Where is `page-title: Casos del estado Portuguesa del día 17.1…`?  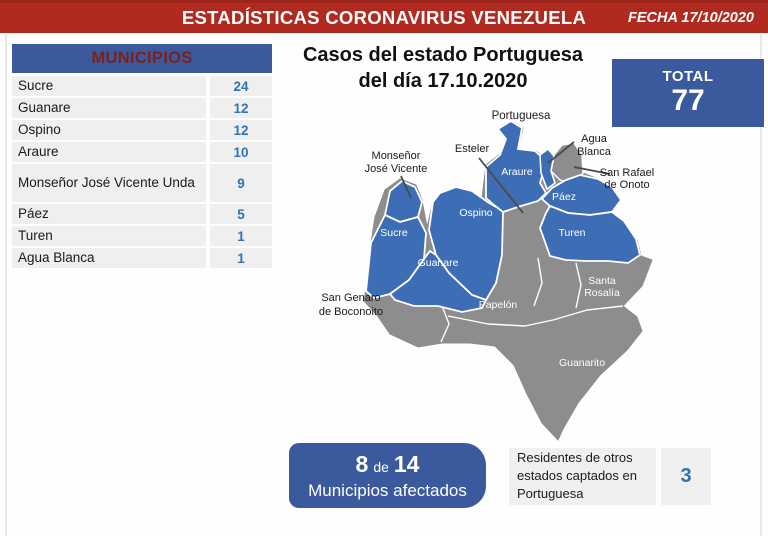 page-title: Casos del estado Portuguesa del día 17.1… is located at coordinates (443, 68).